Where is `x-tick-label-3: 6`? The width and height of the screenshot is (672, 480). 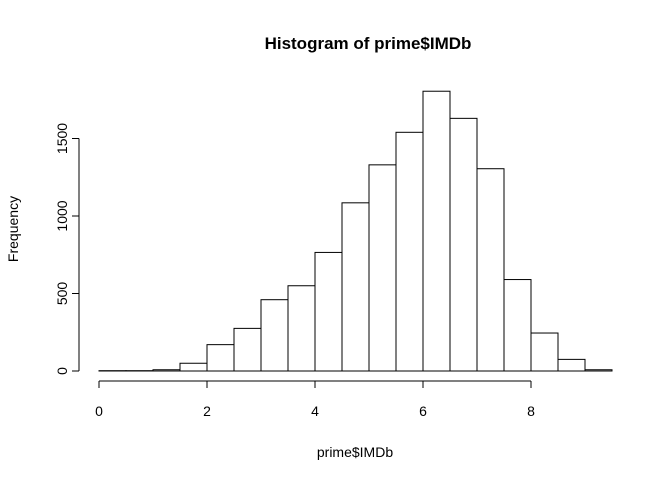 x-tick-label-3: 6 is located at coordinates (423, 411).